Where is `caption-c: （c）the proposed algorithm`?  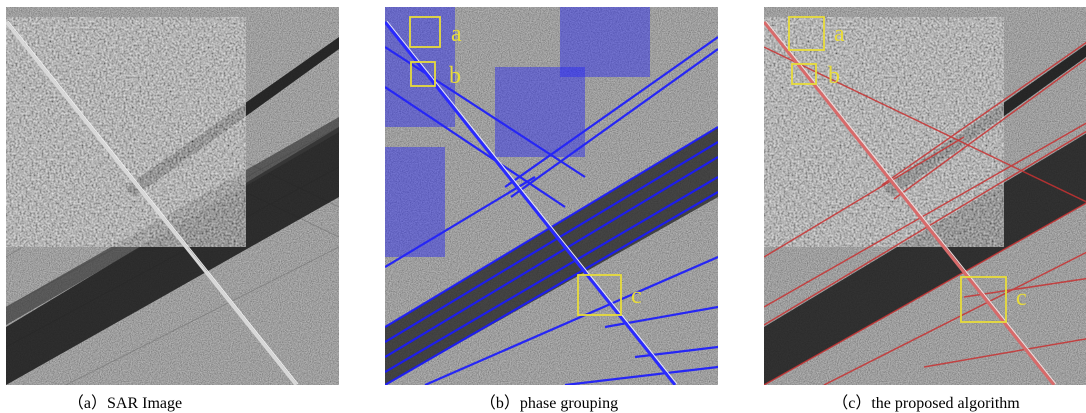
caption-c: （c）the proposed algorithm is located at coordinates (926, 403).